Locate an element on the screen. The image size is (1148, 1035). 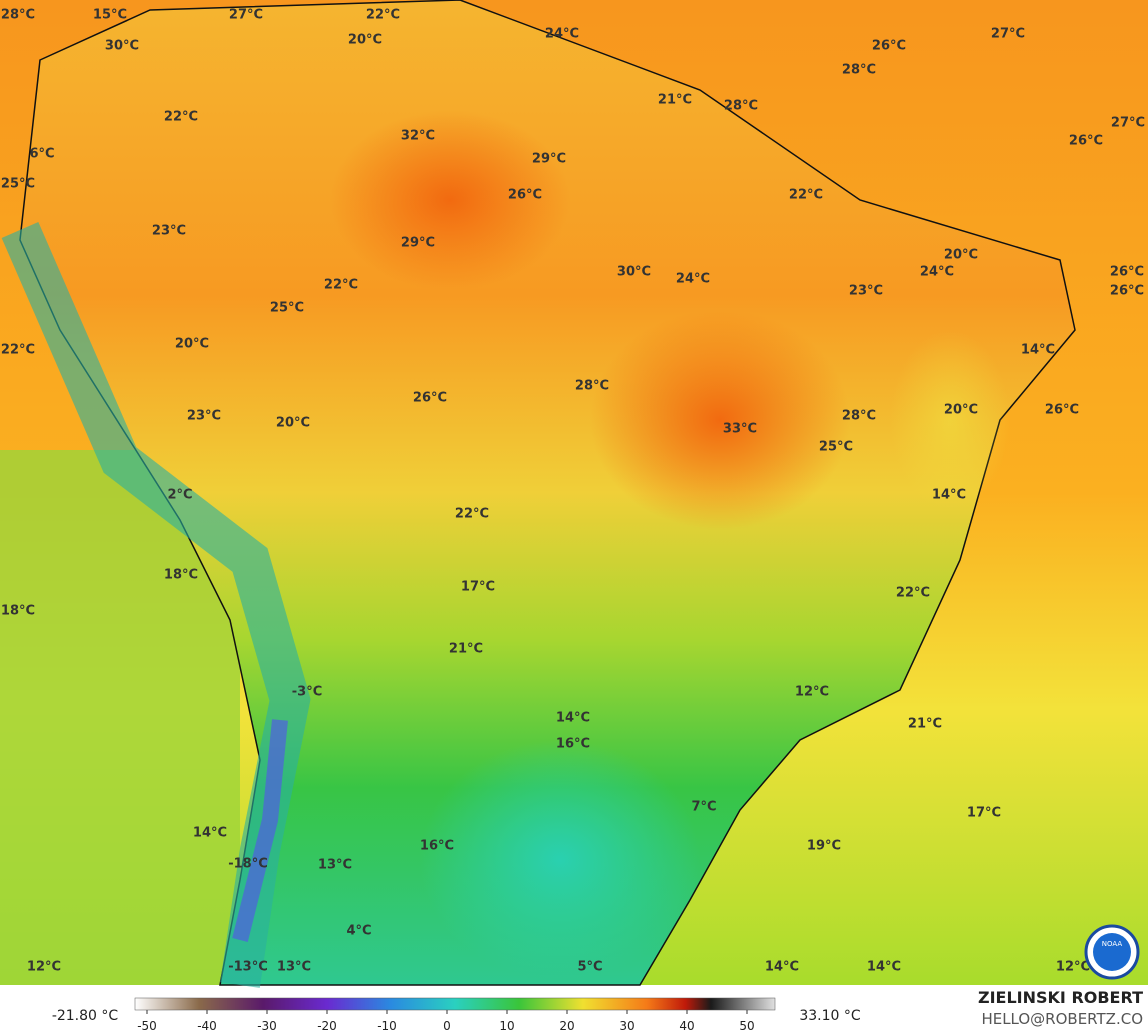
andes-cold is located at coordinates (260, 830).